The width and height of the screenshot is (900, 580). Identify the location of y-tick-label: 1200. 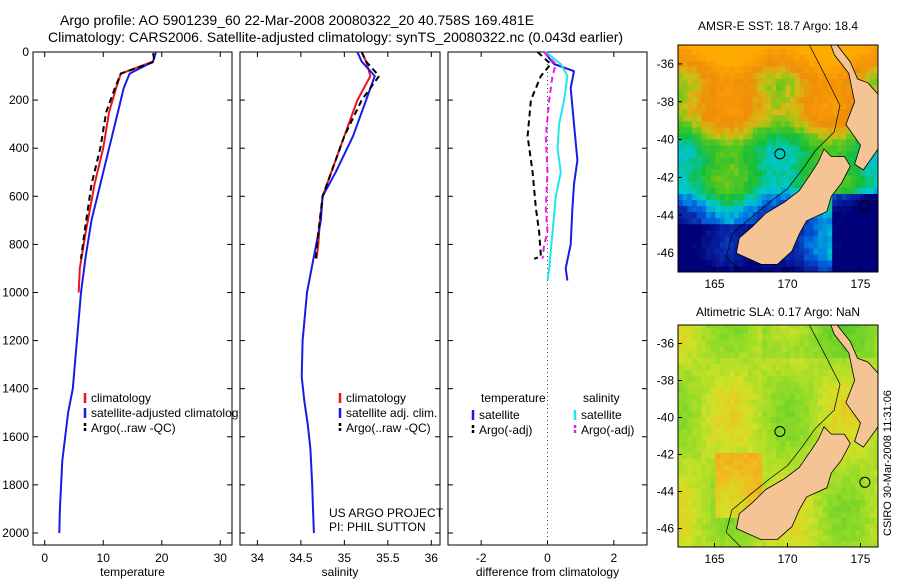
(15, 341).